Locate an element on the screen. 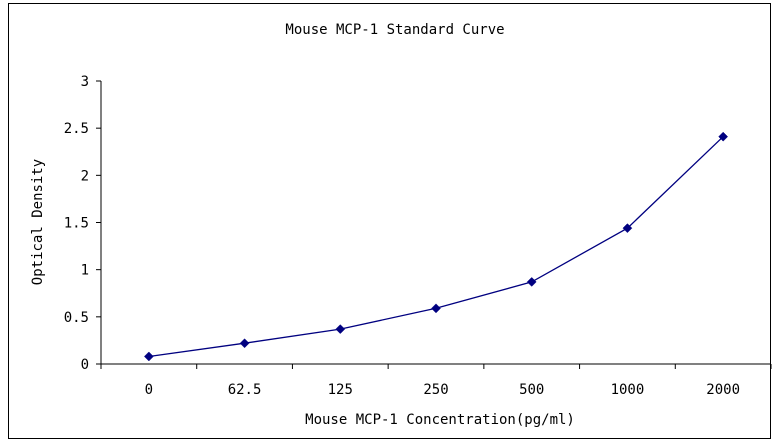  x-axis-label: Mouse MCP-1 Concentration(pg/ml) is located at coordinates (440, 420).